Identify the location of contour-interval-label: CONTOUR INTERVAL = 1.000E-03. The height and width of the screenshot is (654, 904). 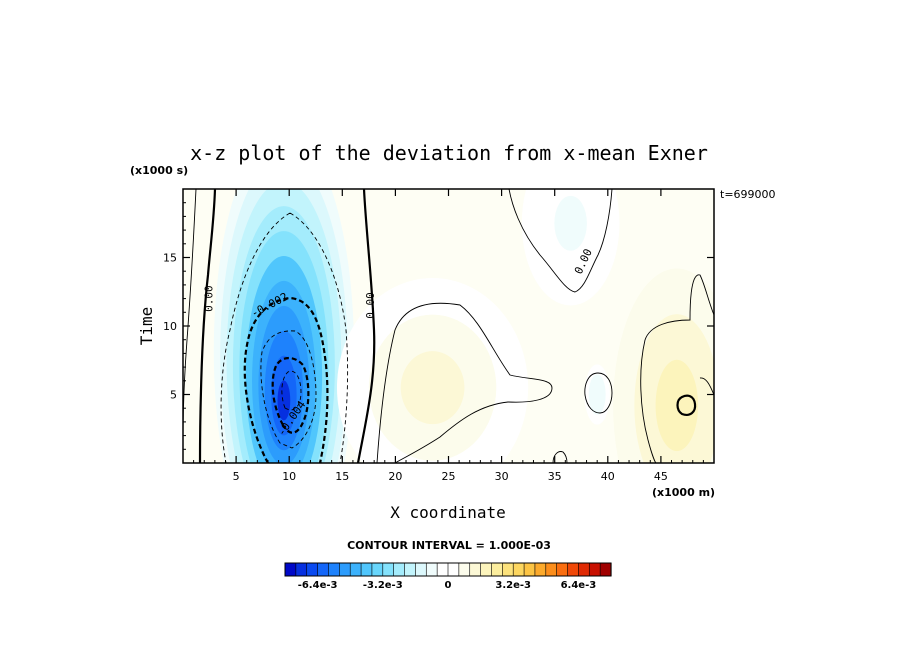
(449, 545).